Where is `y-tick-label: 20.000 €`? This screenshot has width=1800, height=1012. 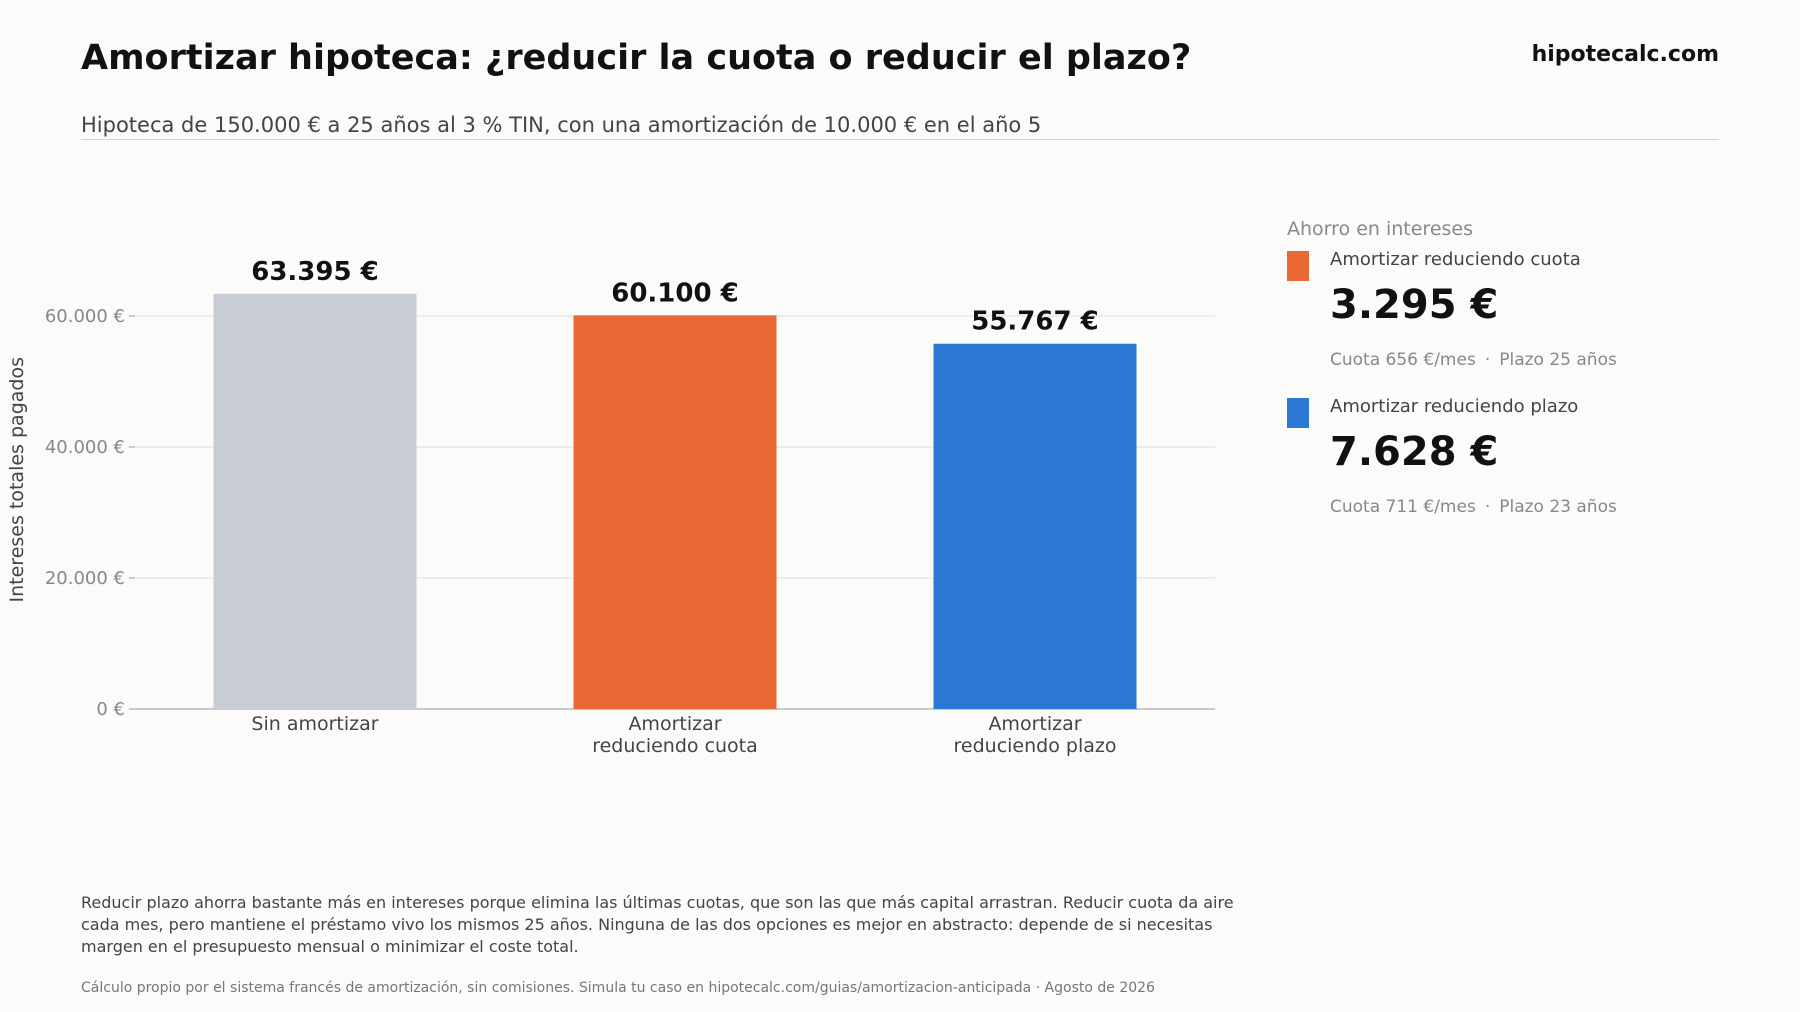 y-tick-label: 20.000 € is located at coordinates (85, 578).